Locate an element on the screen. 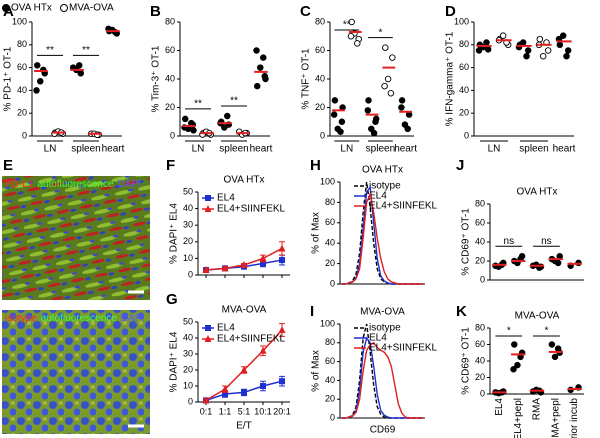 Image resolution: width=600 pixels, height=438 pixels. stain-label: PD-L1 is located at coordinates (19, 184).